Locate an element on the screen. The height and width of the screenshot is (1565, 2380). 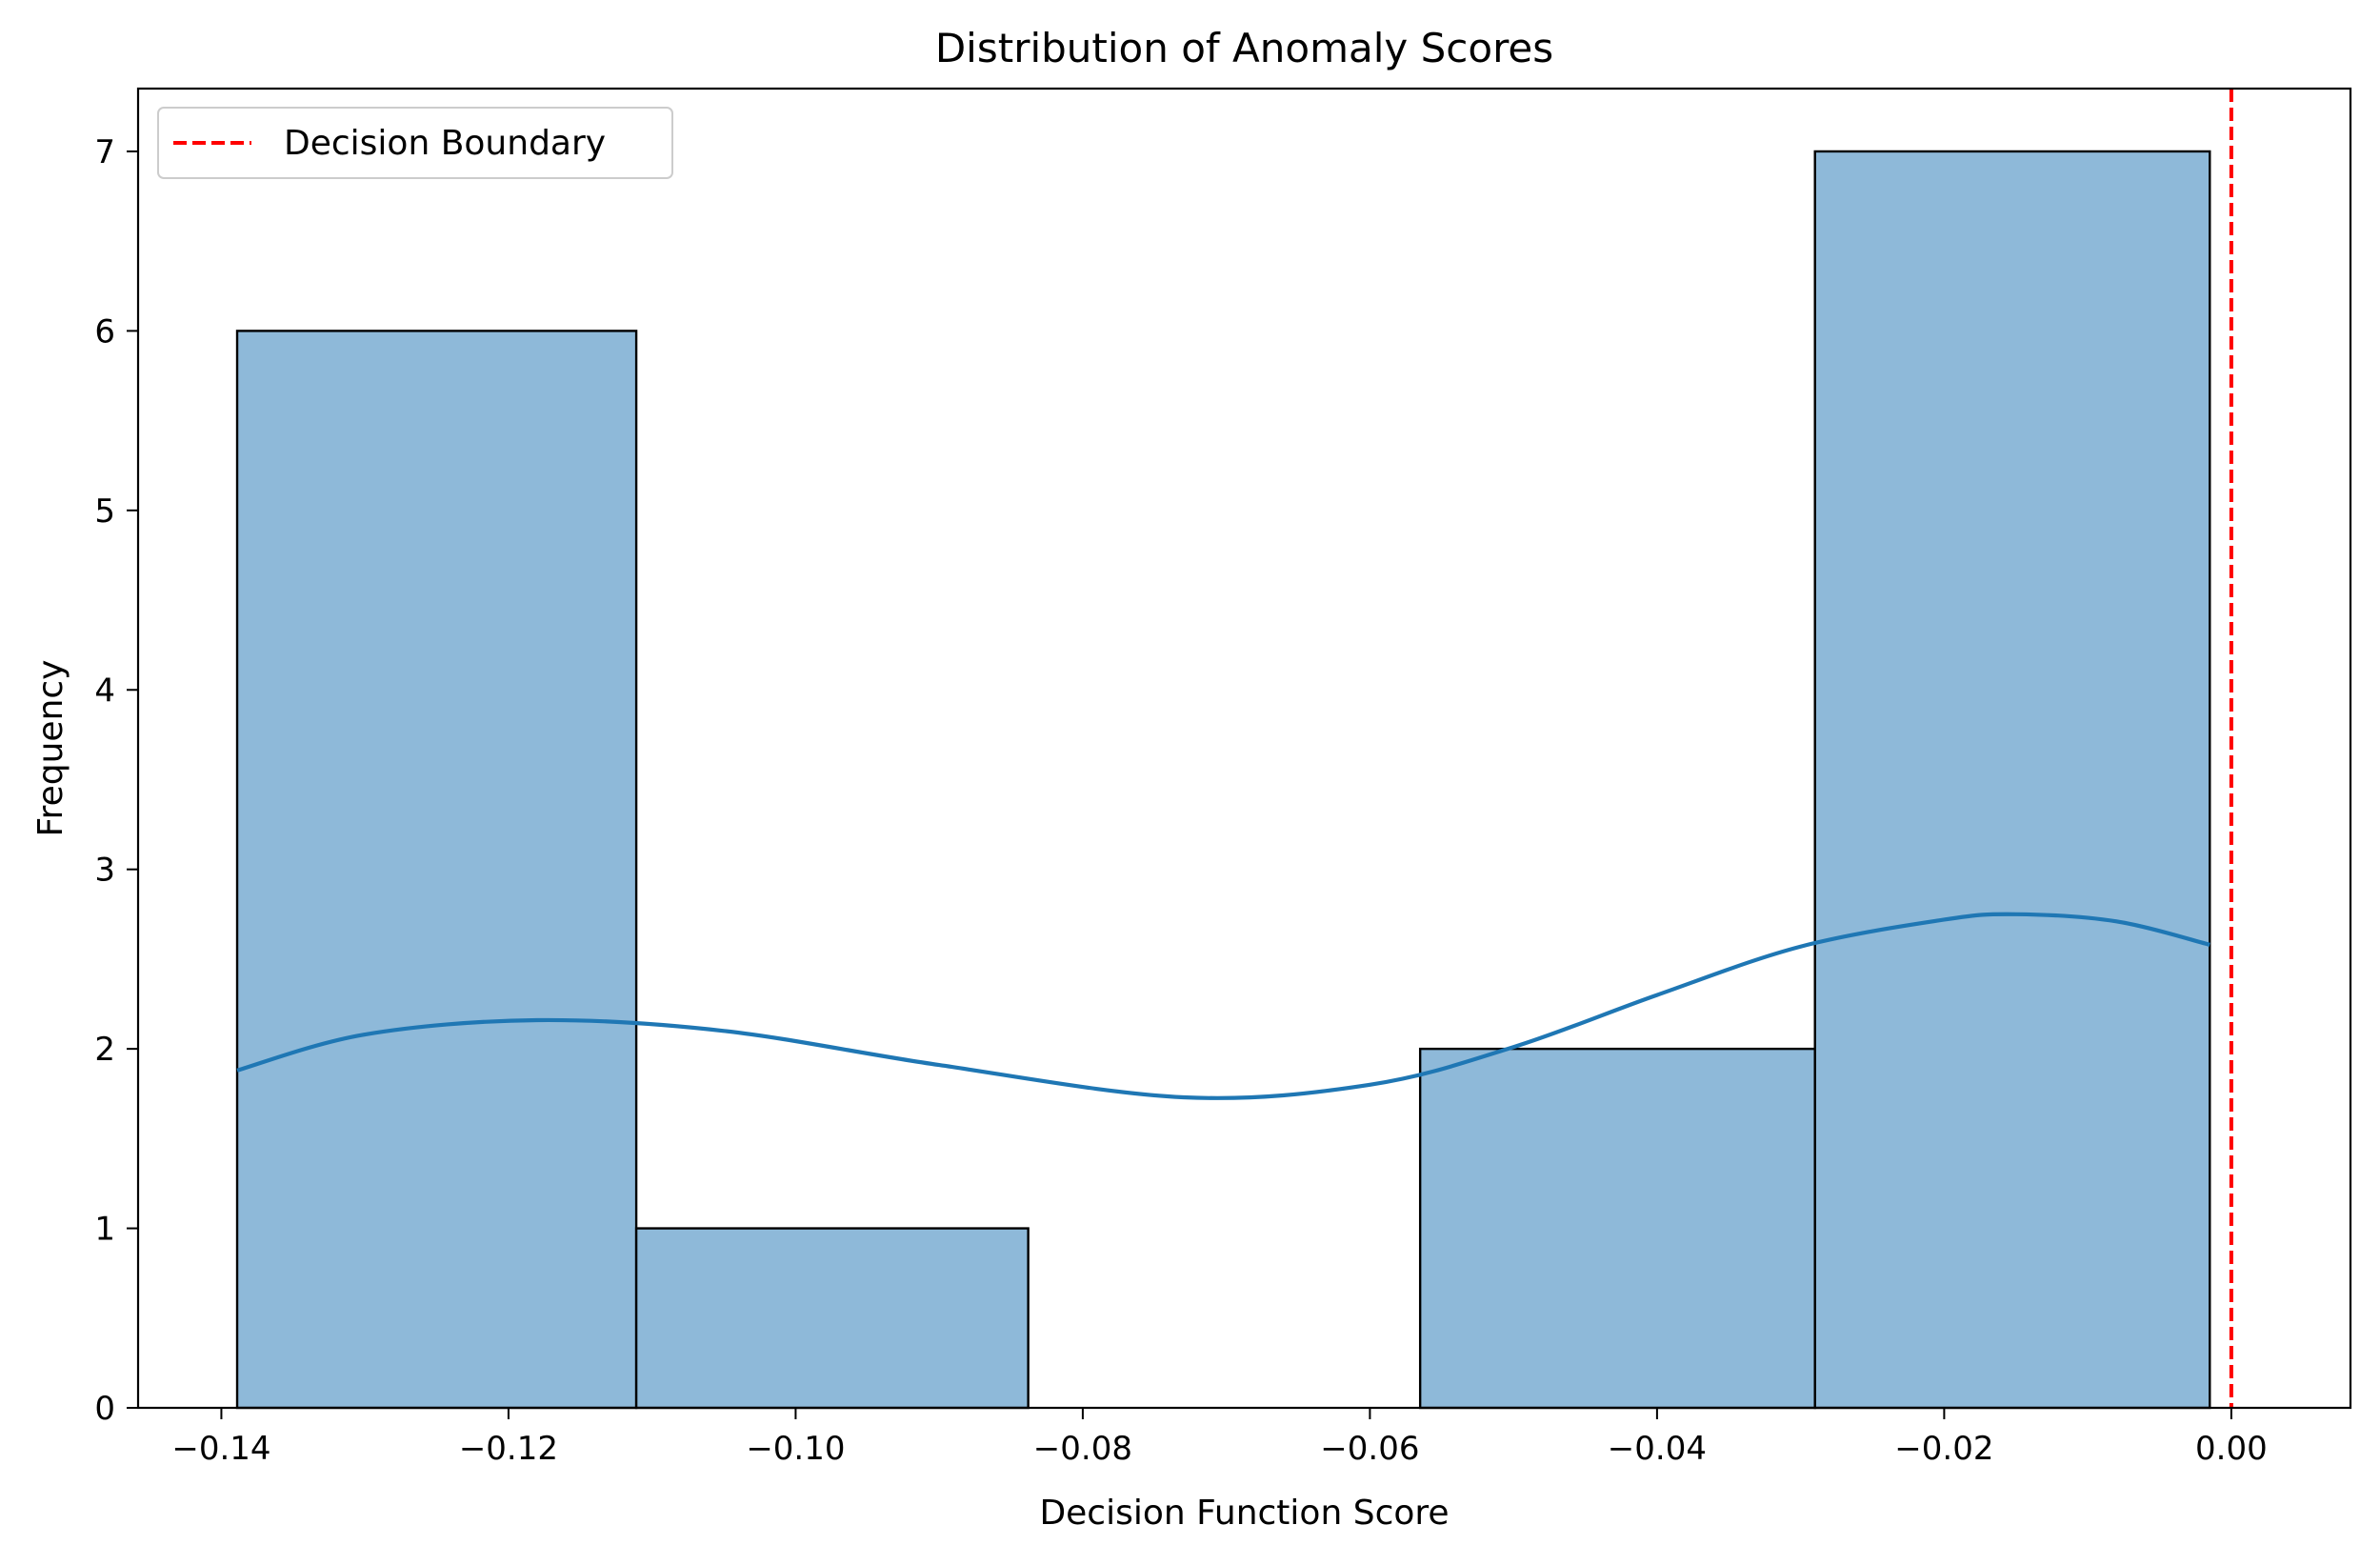
kde-curve is located at coordinates (1223, 1006).